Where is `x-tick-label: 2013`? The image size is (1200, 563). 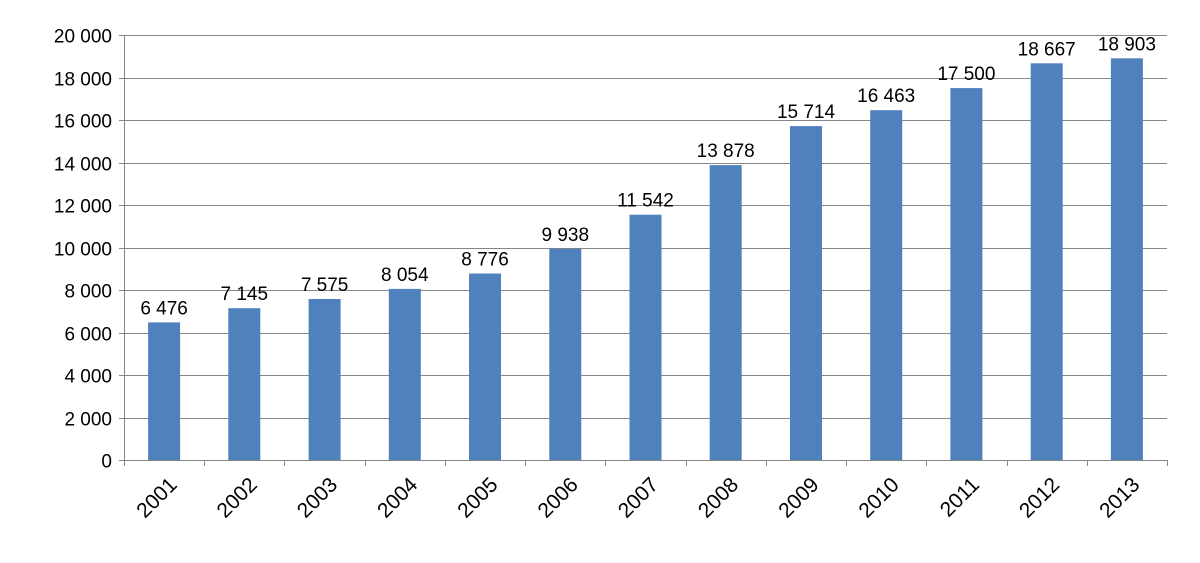
x-tick-label: 2013 is located at coordinates (1119, 497).